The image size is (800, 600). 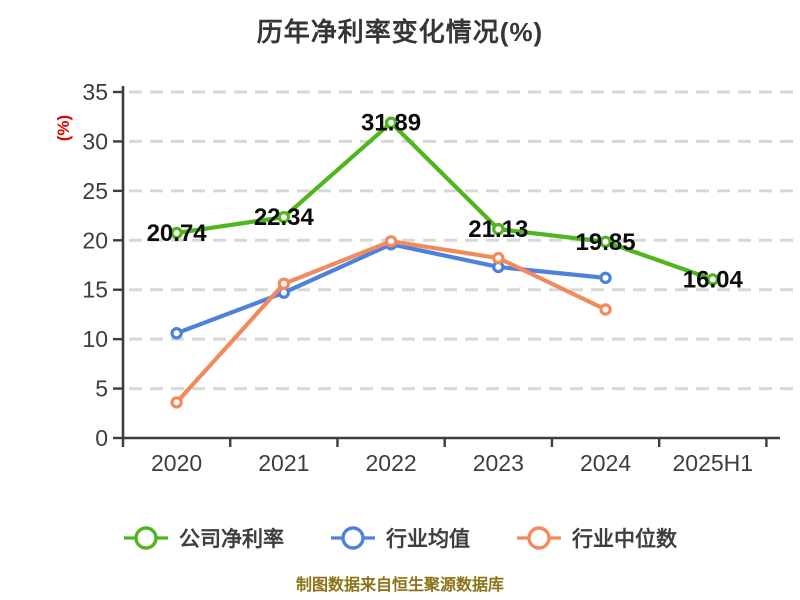 I want to click on legend-label: 公司净利率, so click(x=231, y=539).